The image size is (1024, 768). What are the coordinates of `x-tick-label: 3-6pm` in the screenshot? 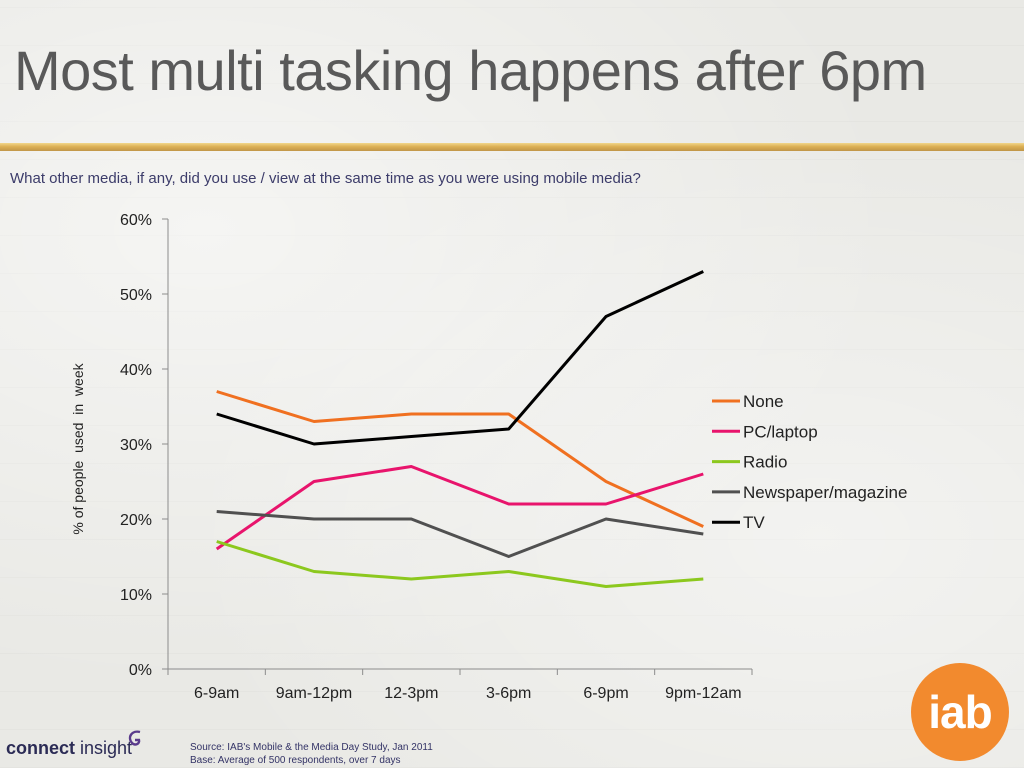 It's located at (508, 693).